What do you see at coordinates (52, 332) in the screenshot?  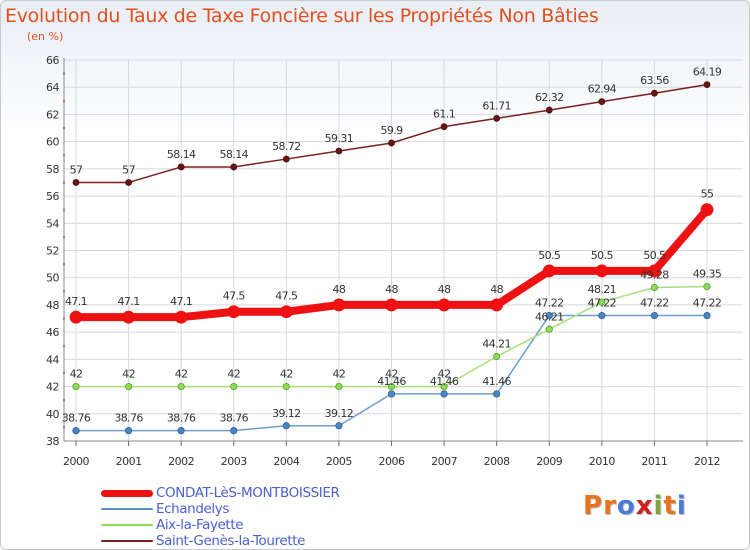 I see `y-tick-label: 46` at bounding box center [52, 332].